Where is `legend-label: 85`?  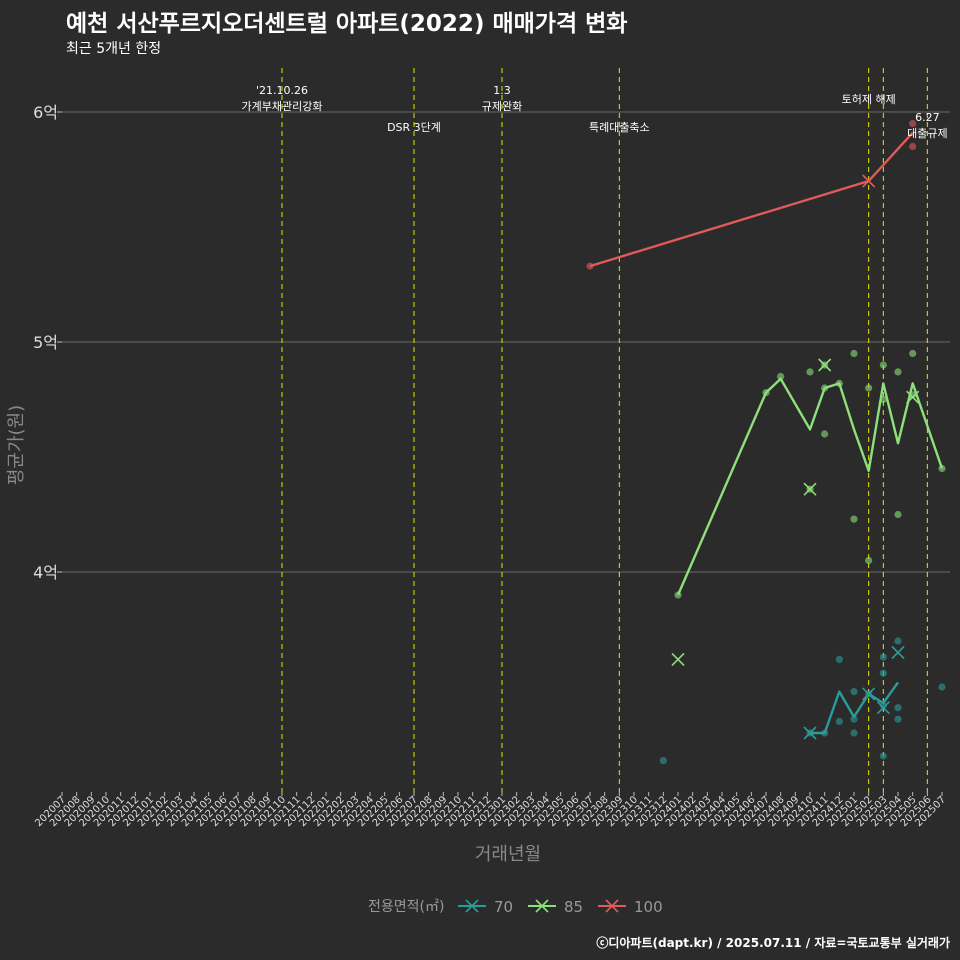 legend-label: 85 is located at coordinates (573, 907).